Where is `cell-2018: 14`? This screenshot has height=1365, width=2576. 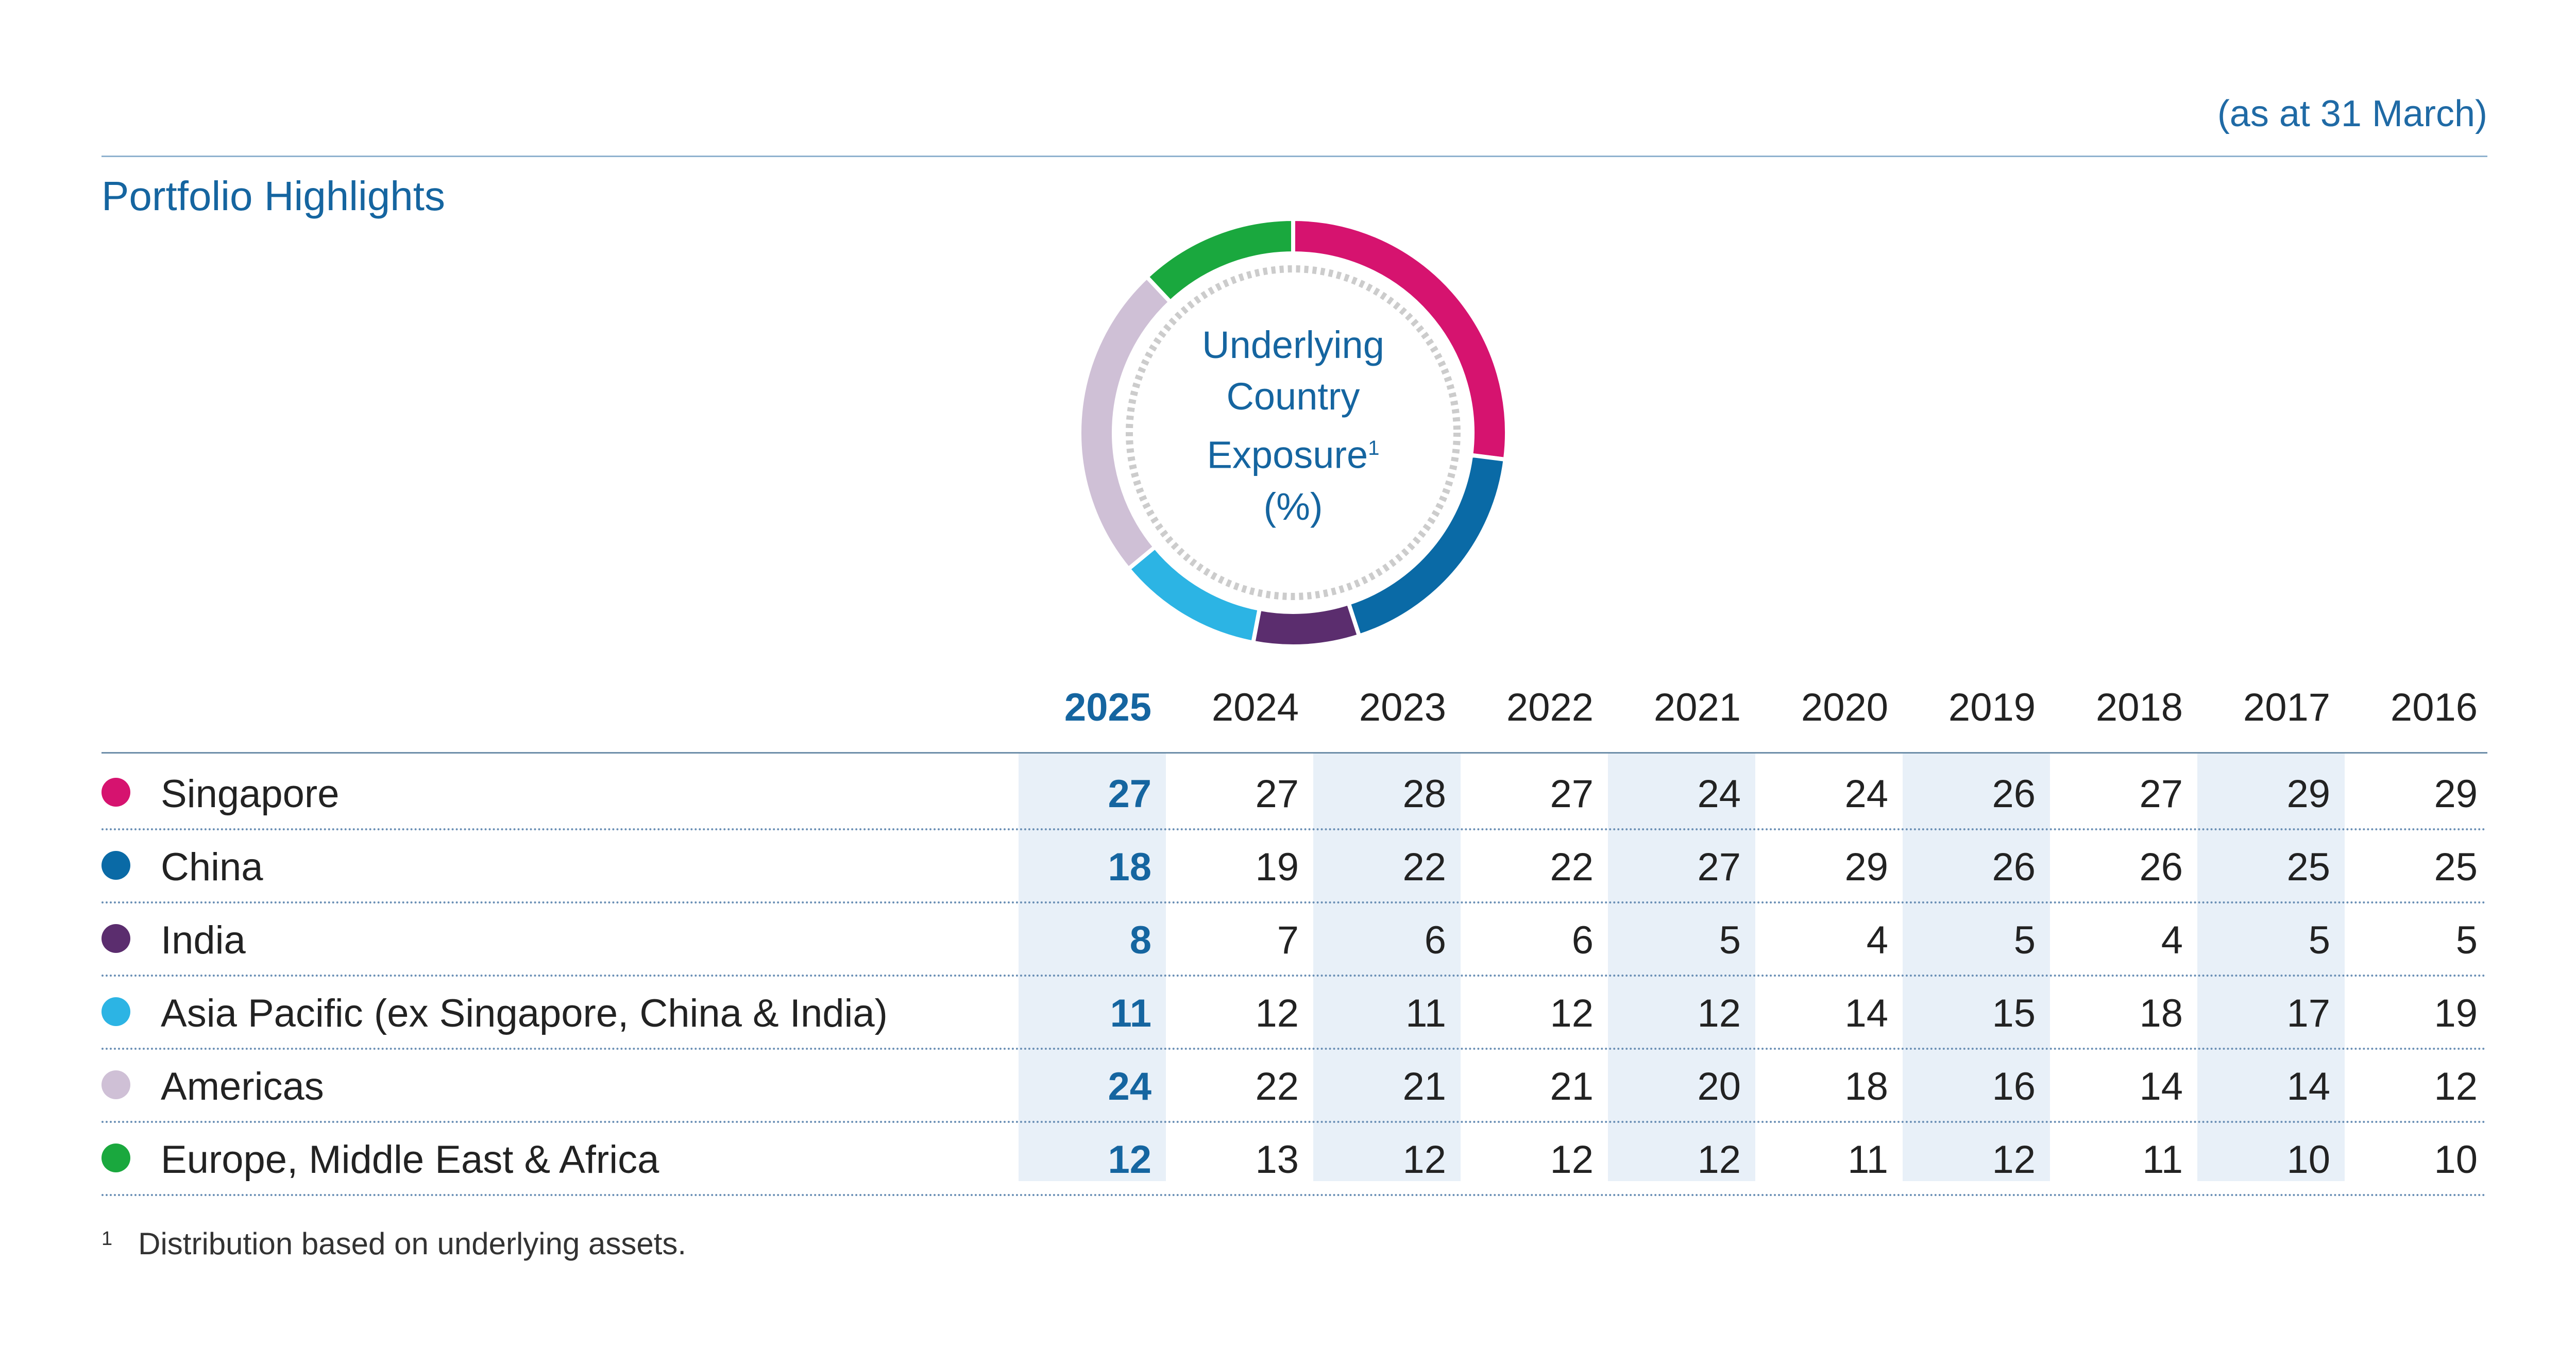
cell-2018: 14 is located at coordinates (2161, 1086).